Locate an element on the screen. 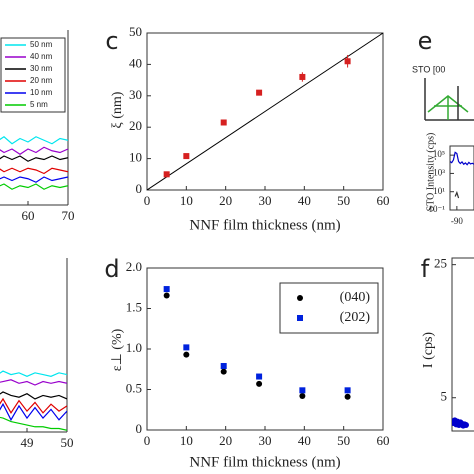  legend-label: 10 nm is located at coordinates (41, 92).